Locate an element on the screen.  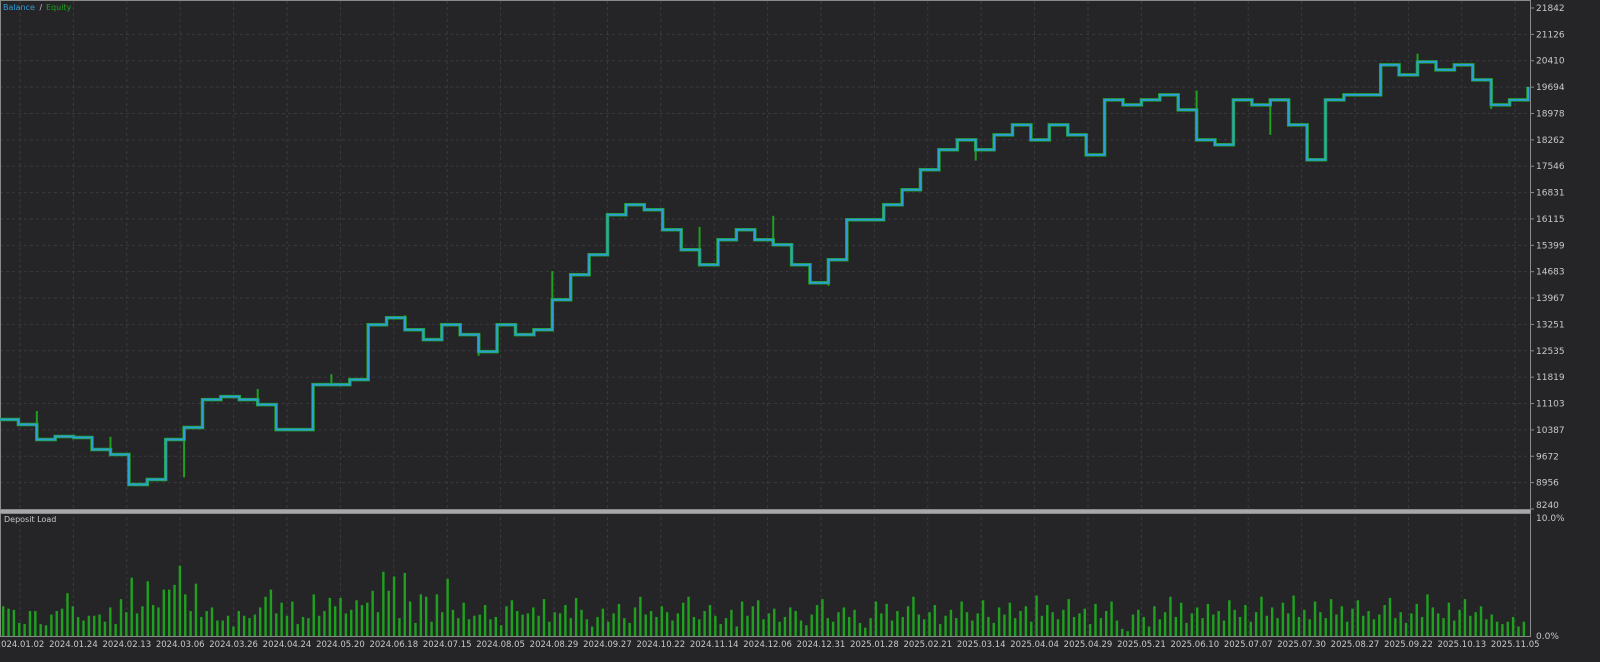
x-tick-label: 2024.07.15 is located at coordinates (447, 645).